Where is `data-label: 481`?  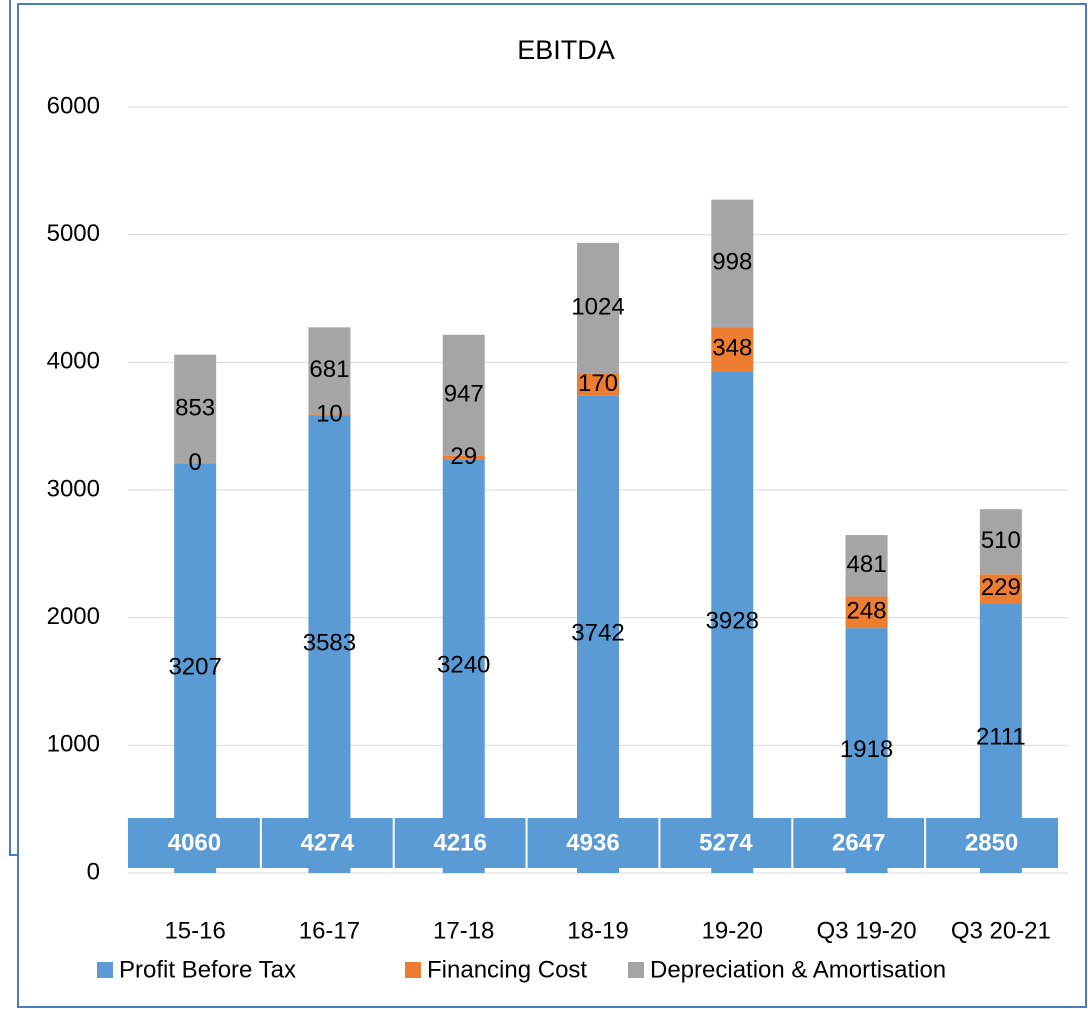 data-label: 481 is located at coordinates (867, 564).